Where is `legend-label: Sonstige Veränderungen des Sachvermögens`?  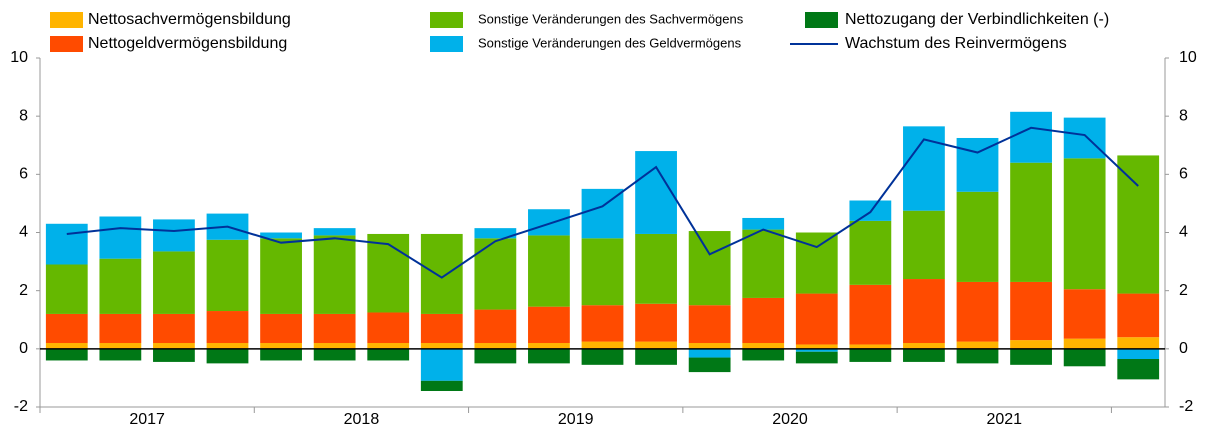 legend-label: Sonstige Veränderungen des Sachvermögens is located at coordinates (611, 18).